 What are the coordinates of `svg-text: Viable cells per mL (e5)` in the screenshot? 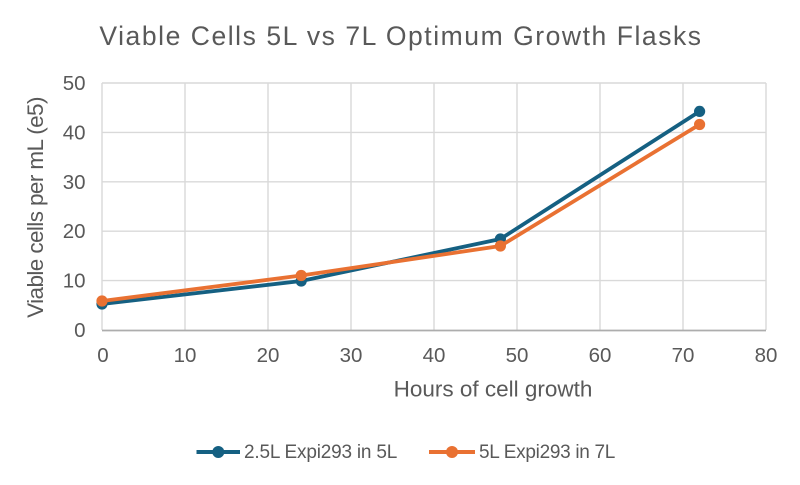 It's located at (35, 207).